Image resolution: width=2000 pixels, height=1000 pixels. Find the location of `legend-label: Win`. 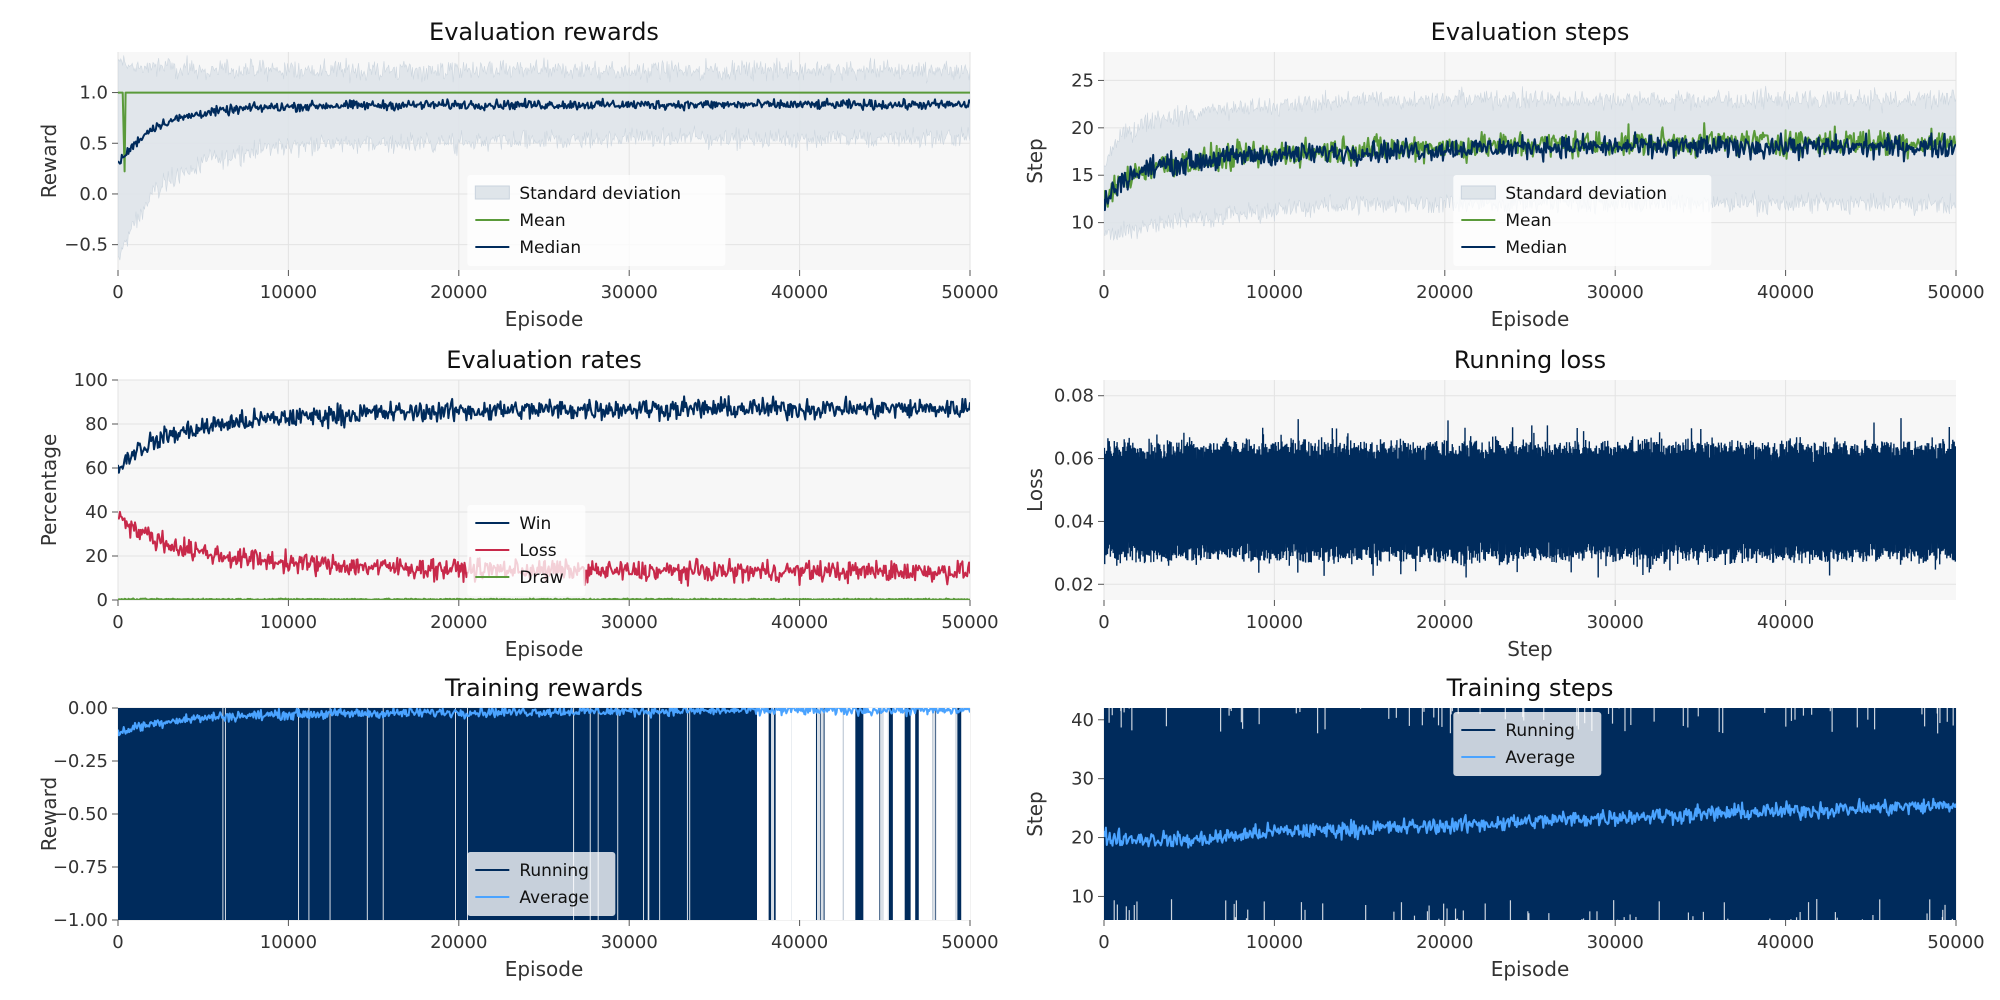

legend-label: Win is located at coordinates (535, 524).